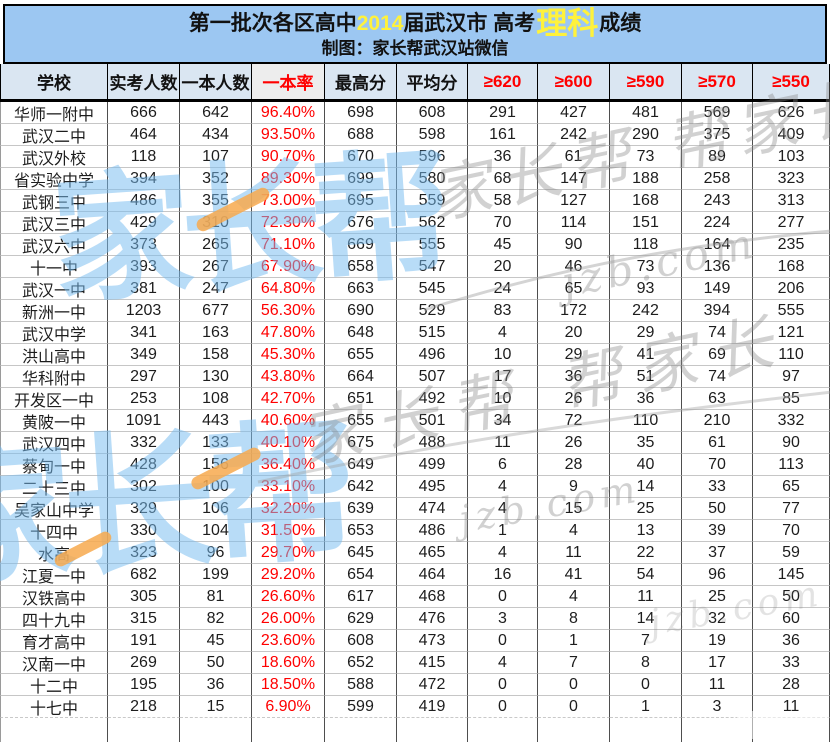 This screenshot has height=742, width=830. I want to click on value-cell: 666, so click(144, 113).